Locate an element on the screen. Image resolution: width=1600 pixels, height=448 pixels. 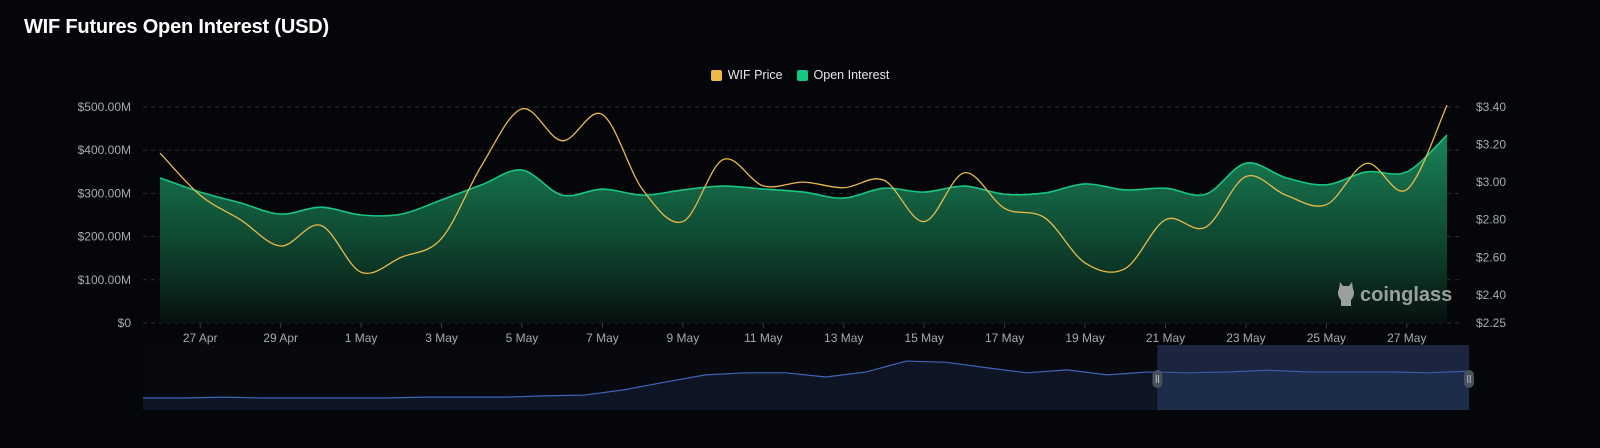
open-interest-line is located at coordinates (803, 175).